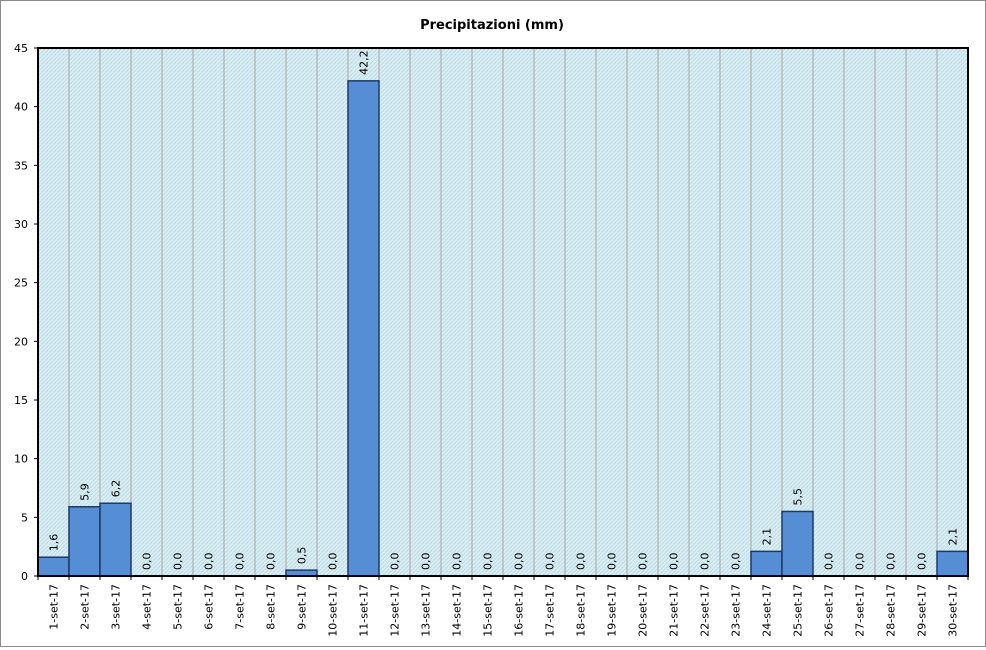 The width and height of the screenshot is (986, 650). What do you see at coordinates (26, 312) in the screenshot?
I see `y-axis: 0 5 10 15 20 25 30 35 40 45` at bounding box center [26, 312].